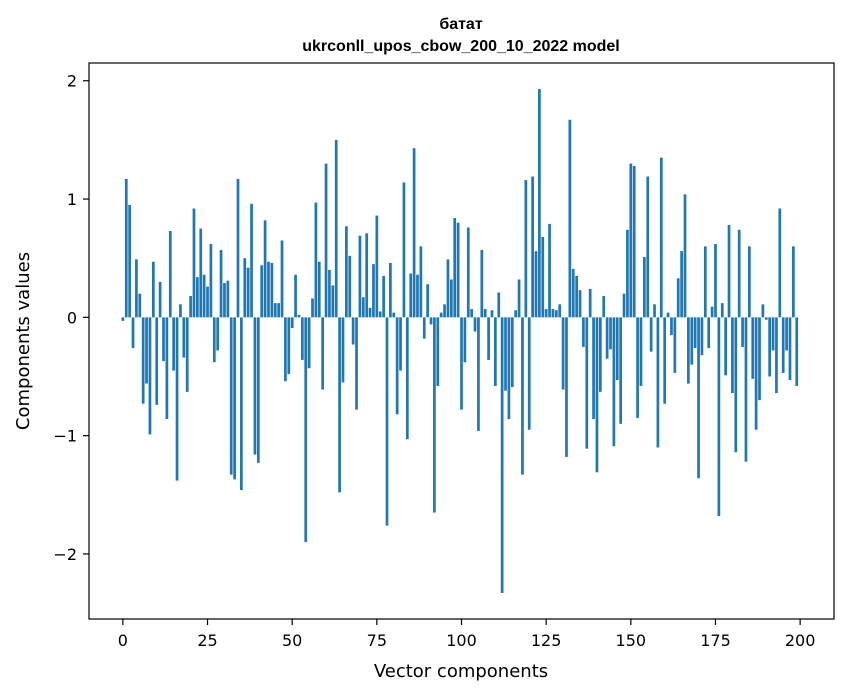 This screenshot has width=847, height=696. Describe the element at coordinates (715, 640) in the screenshot. I see `x-tick-label: 175` at that location.